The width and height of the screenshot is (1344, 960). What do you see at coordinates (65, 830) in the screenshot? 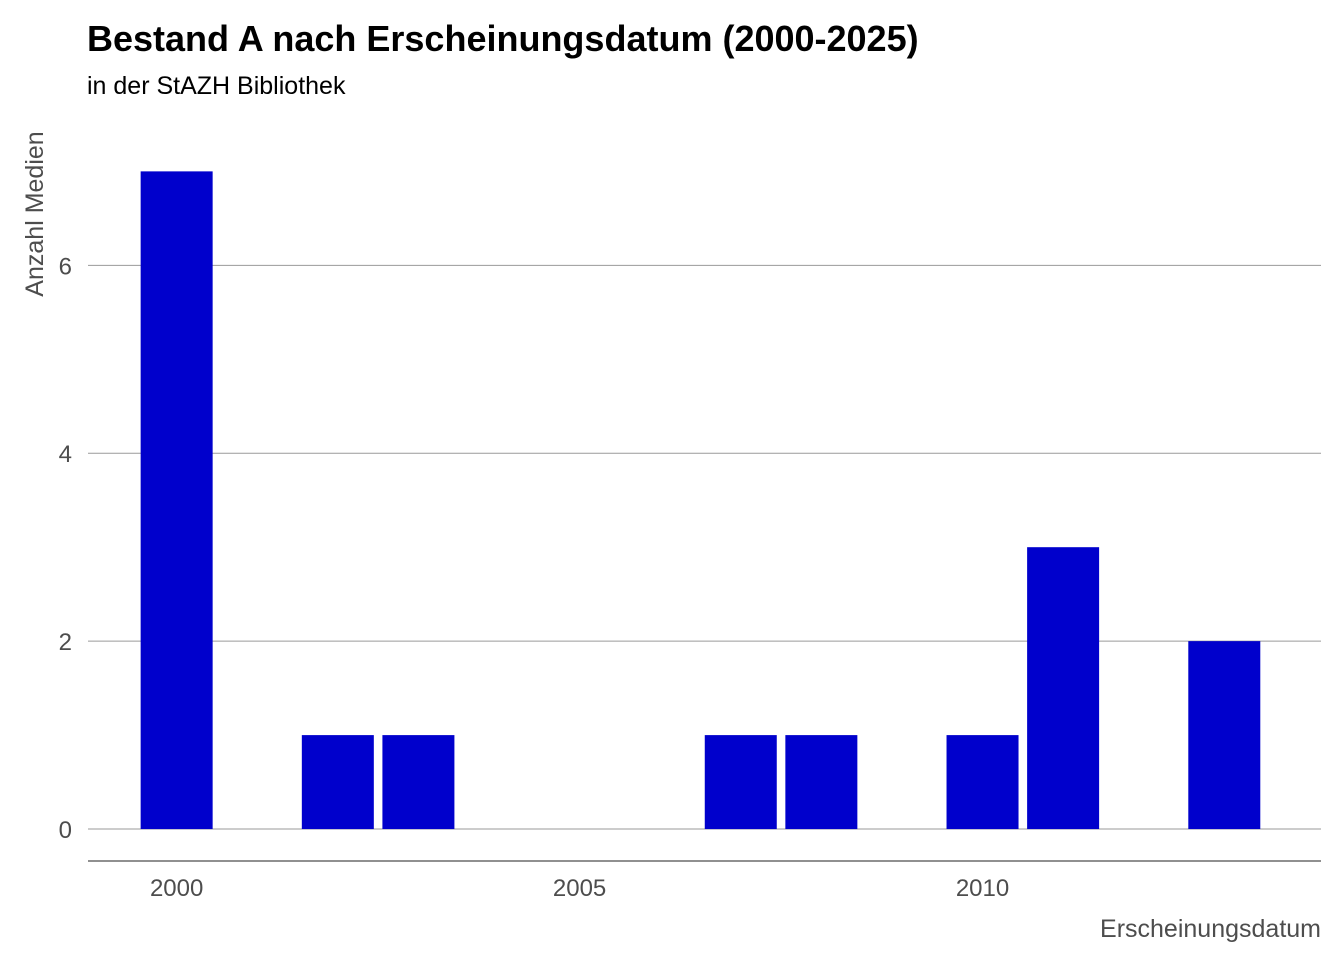
I see `y-tick-label-0: 0` at bounding box center [65, 830].